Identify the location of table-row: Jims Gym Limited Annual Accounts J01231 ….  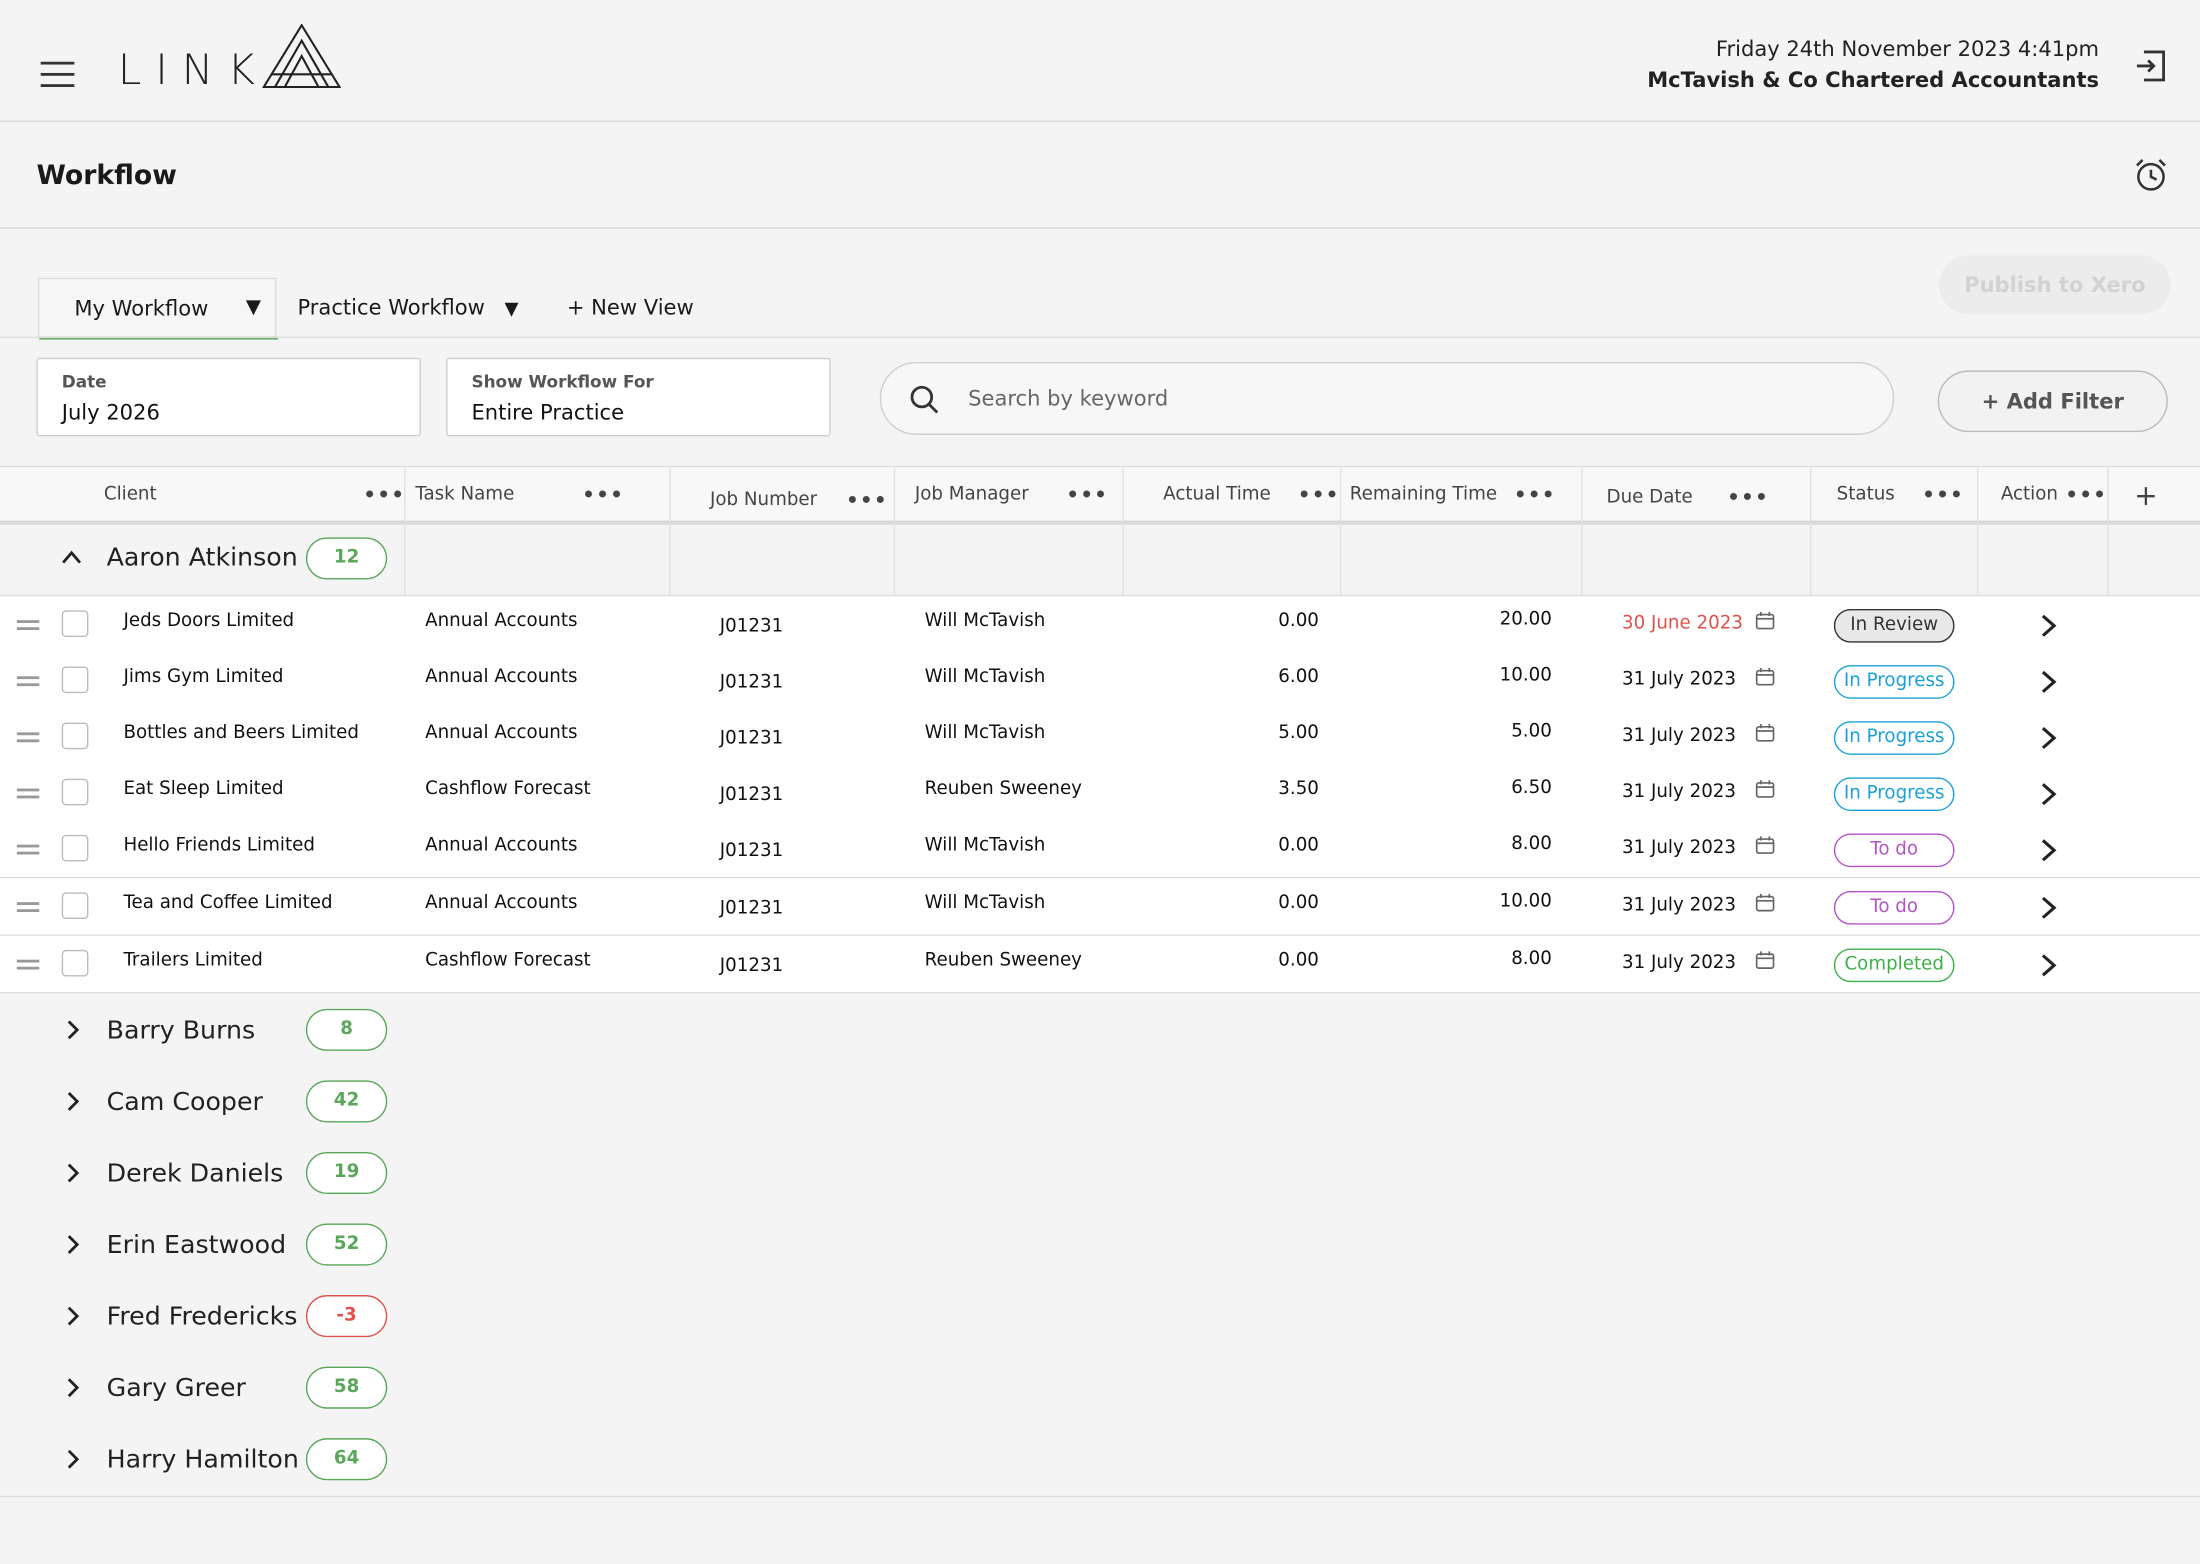
(1100, 681).